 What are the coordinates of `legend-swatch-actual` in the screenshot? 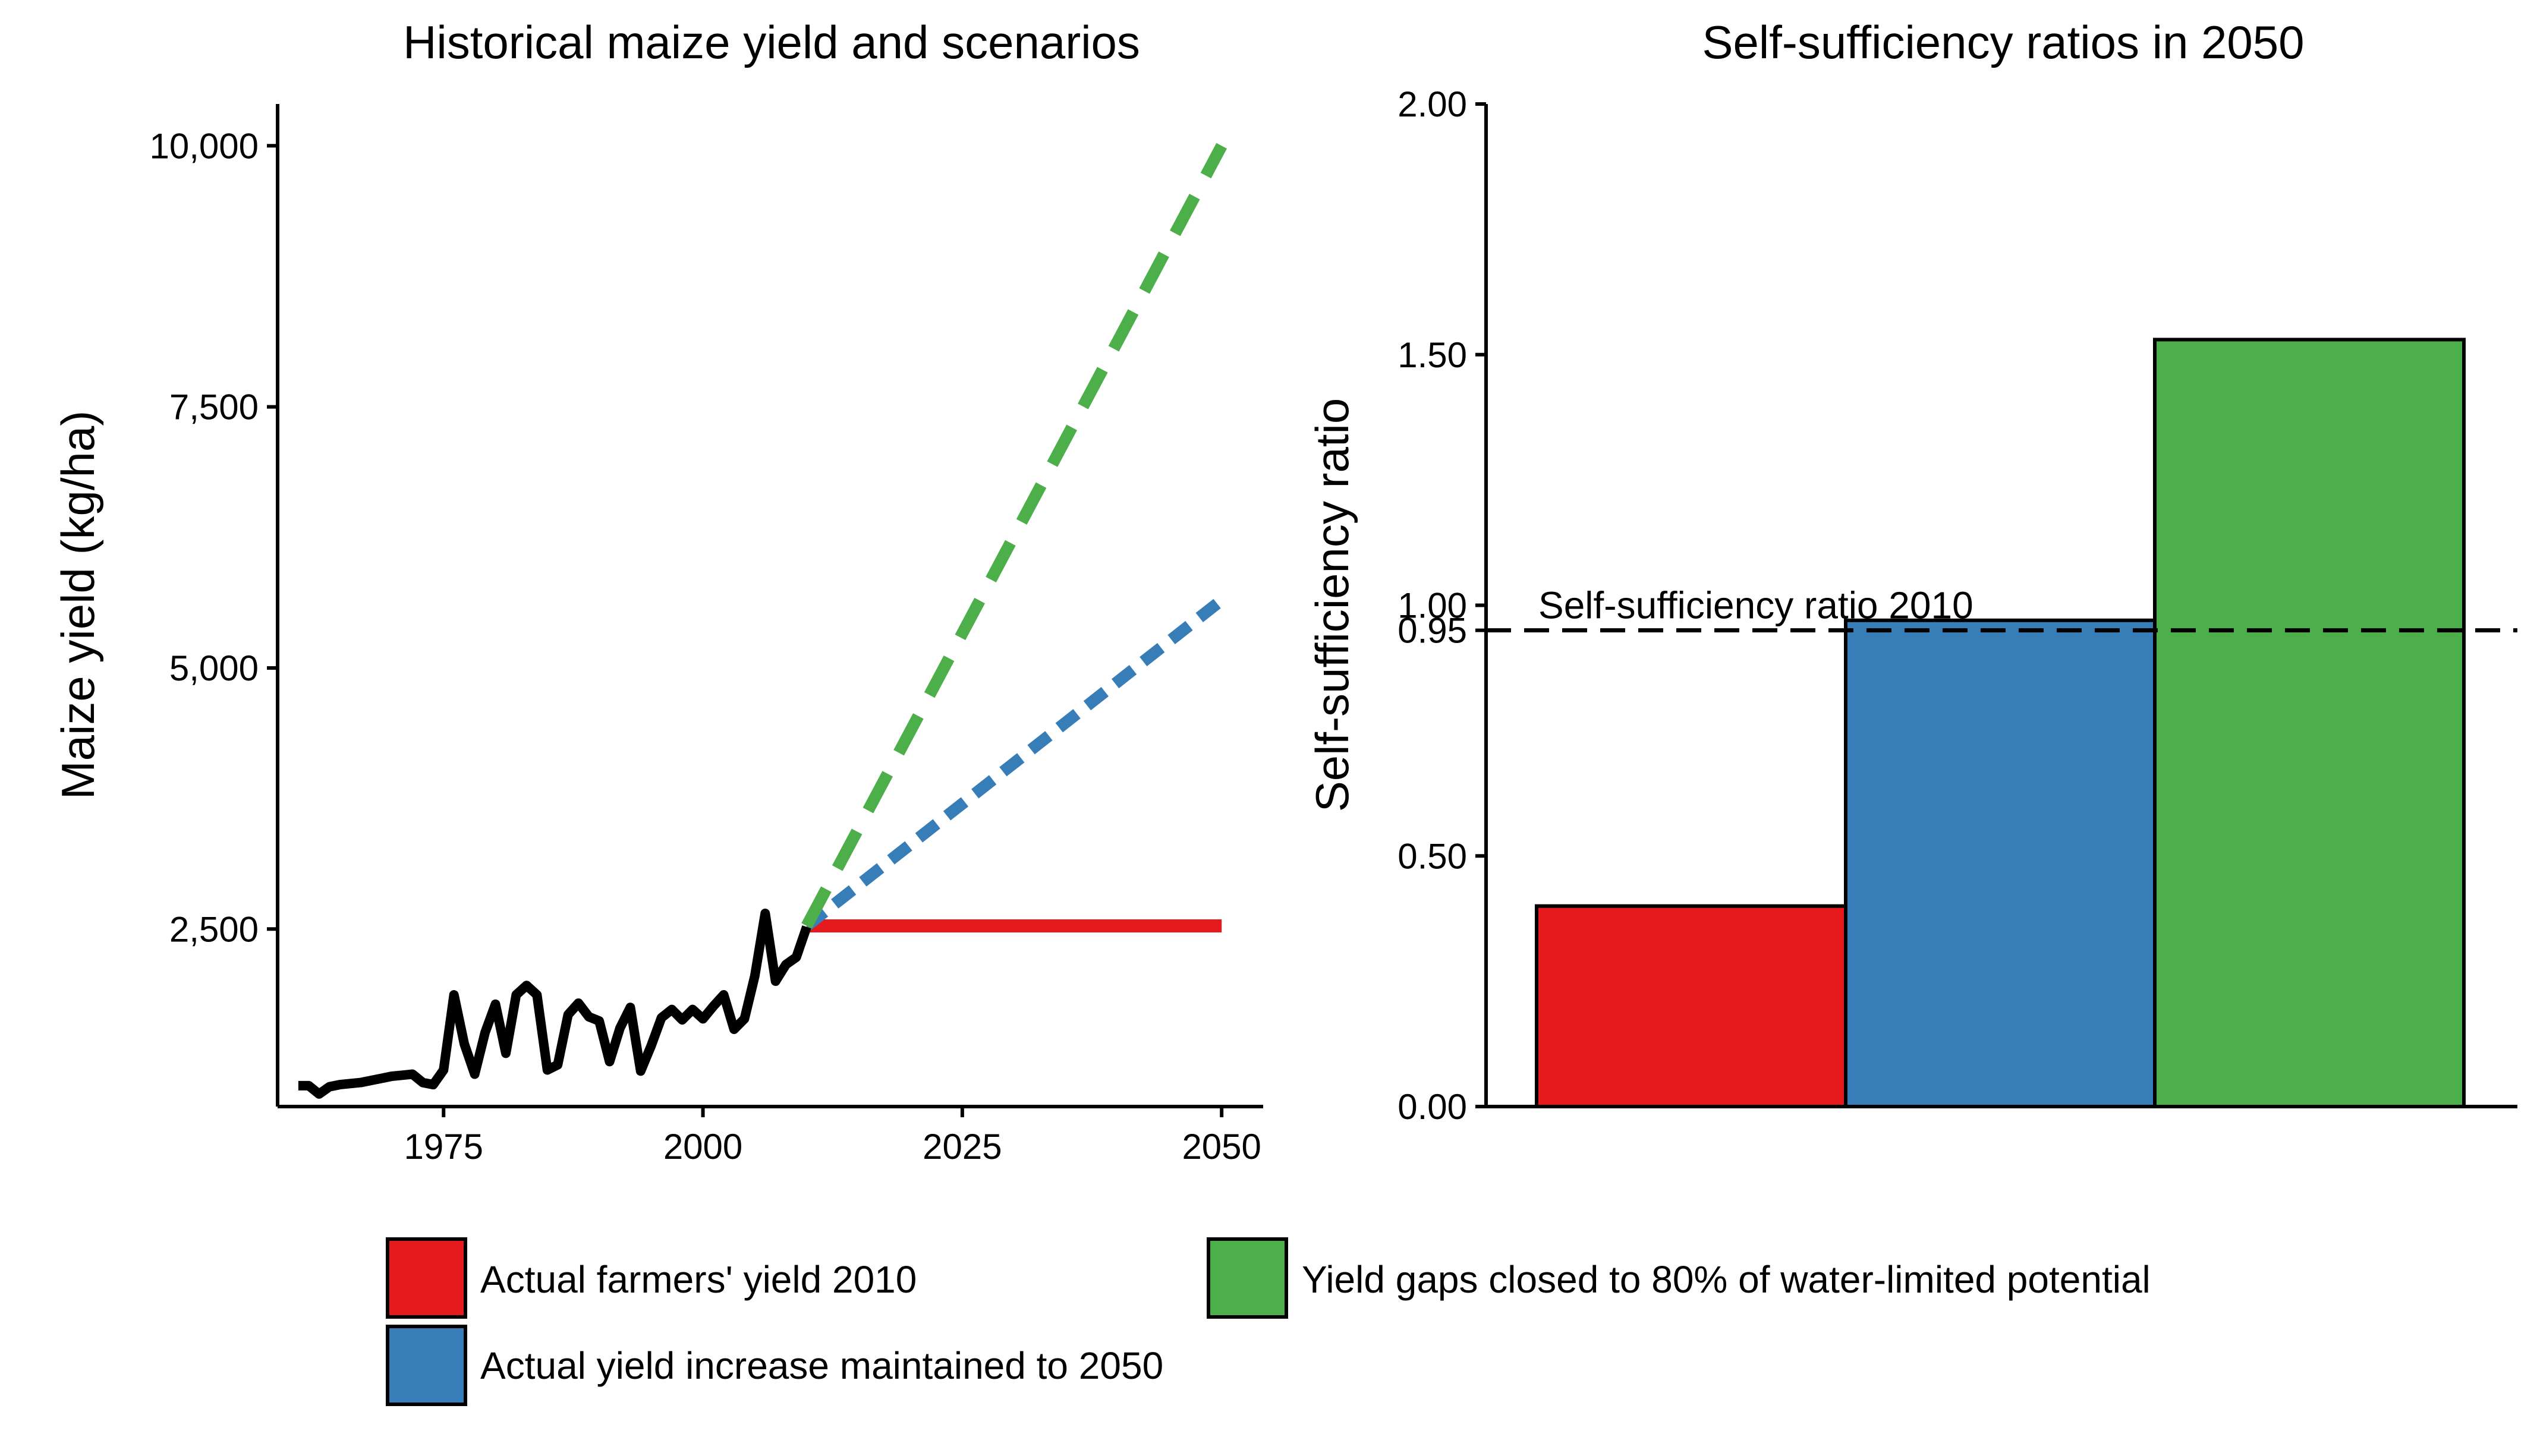 It's located at (426, 1278).